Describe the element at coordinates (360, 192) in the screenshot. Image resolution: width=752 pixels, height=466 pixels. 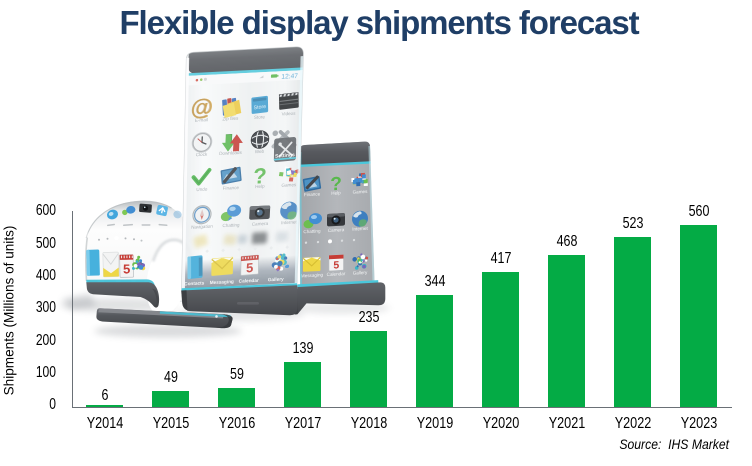
I see `svg-text: Games` at that location.